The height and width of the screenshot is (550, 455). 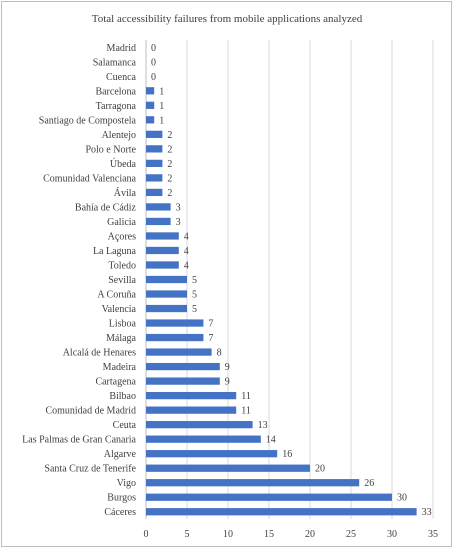 I want to click on x-tick-label: 5, so click(x=187, y=534).